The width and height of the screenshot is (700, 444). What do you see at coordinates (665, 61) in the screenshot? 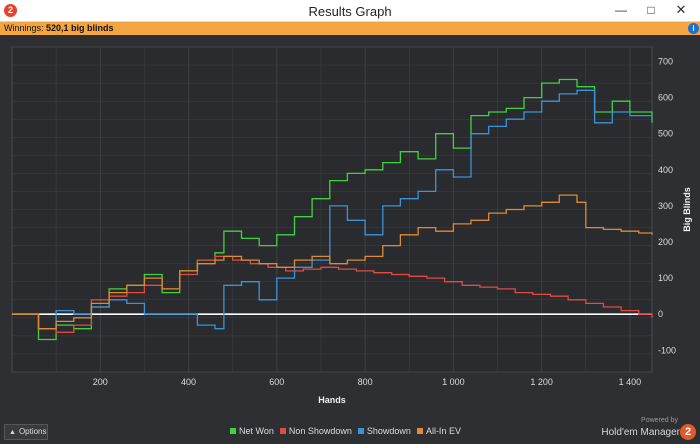
I see `y-tick-label: 700` at bounding box center [665, 61].